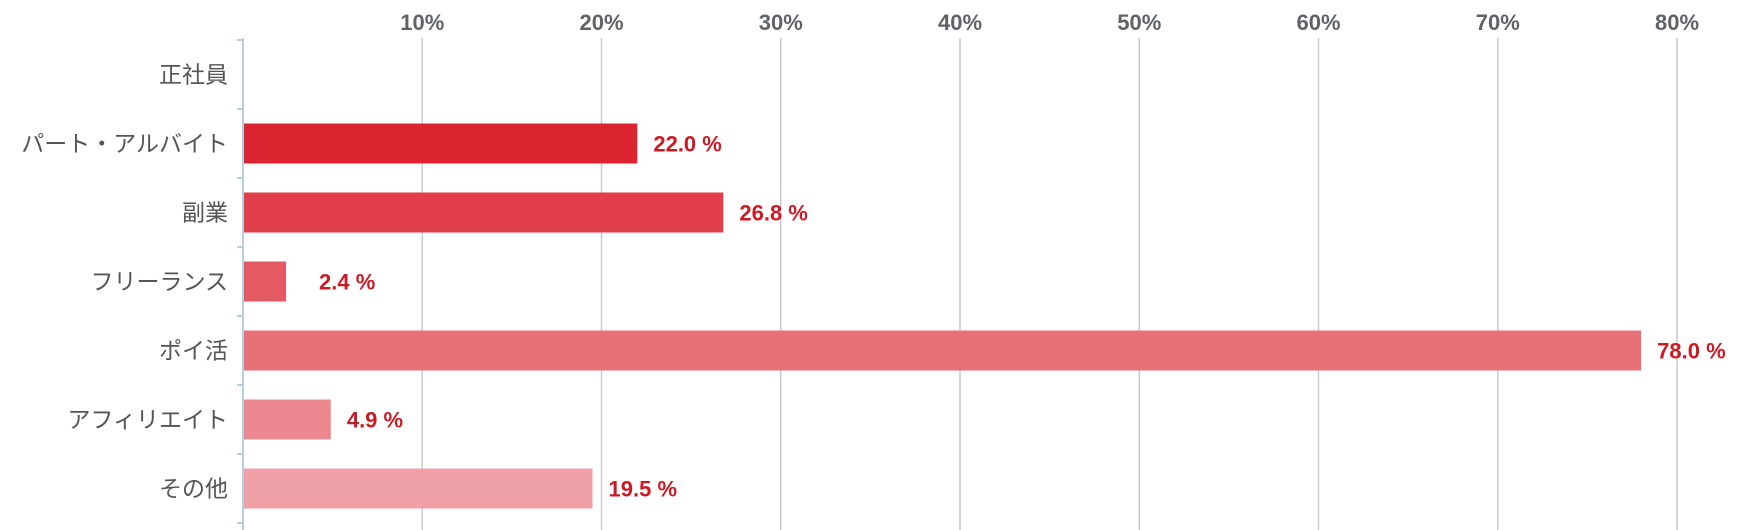 The image size is (1738, 530). Describe the element at coordinates (601, 22) in the screenshot. I see `x-tick-label: 20%` at that location.